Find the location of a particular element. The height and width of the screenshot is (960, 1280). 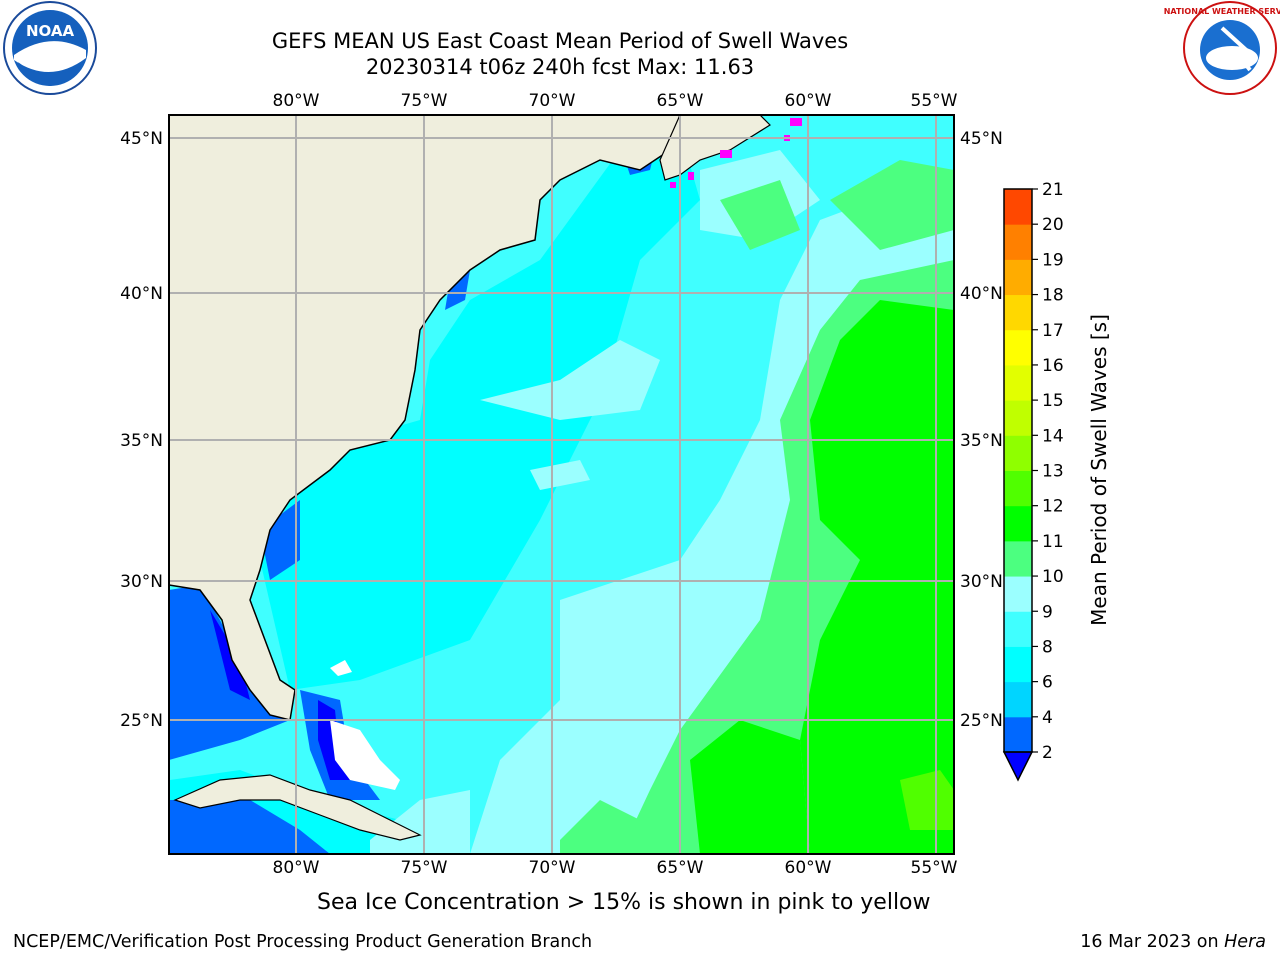

lon-label-top: 80°W is located at coordinates (296, 101).